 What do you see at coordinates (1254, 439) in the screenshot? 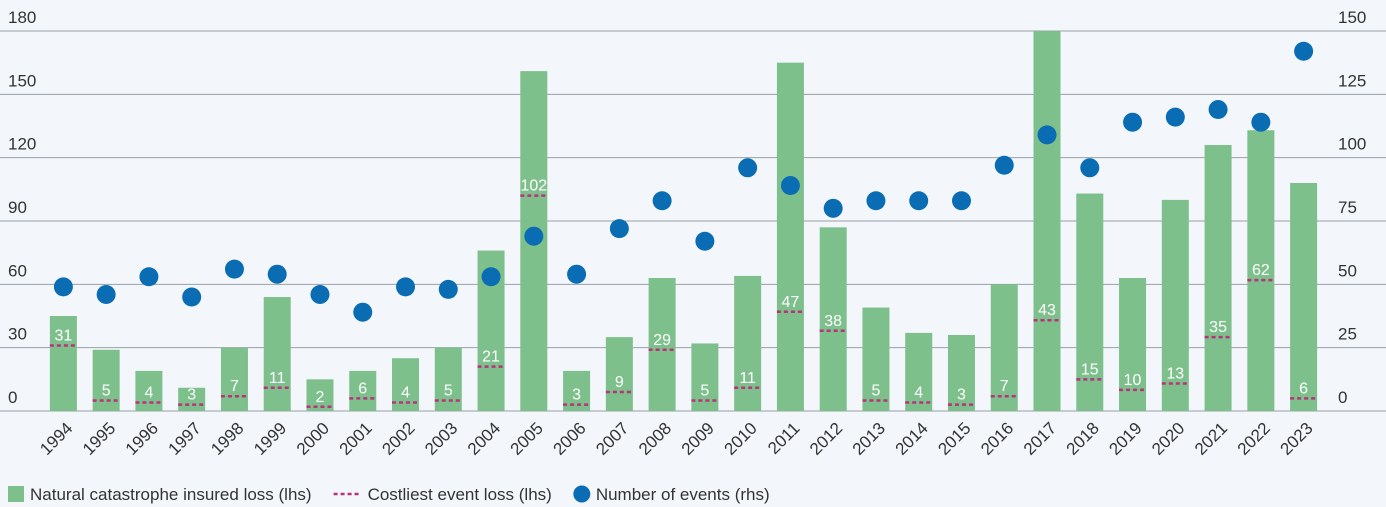
I see `x-tick-label: 2022` at bounding box center [1254, 439].